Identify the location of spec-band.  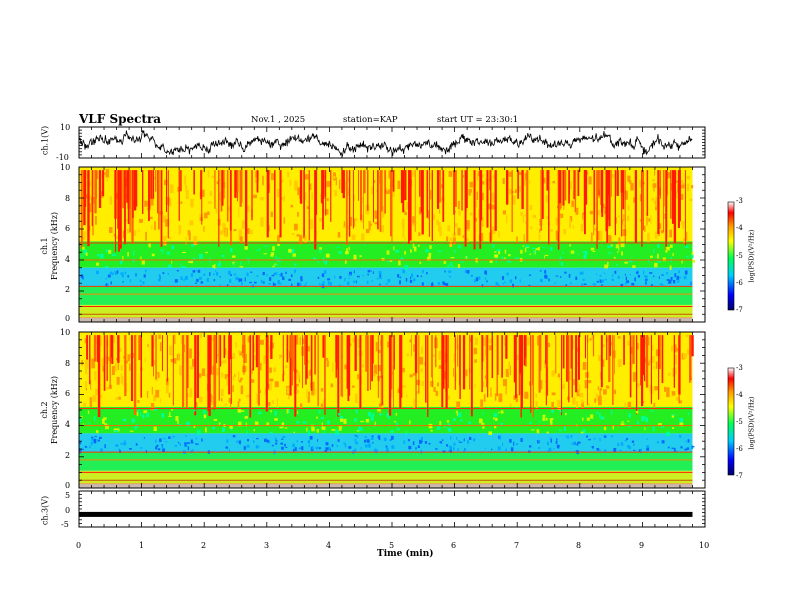
(386, 461).